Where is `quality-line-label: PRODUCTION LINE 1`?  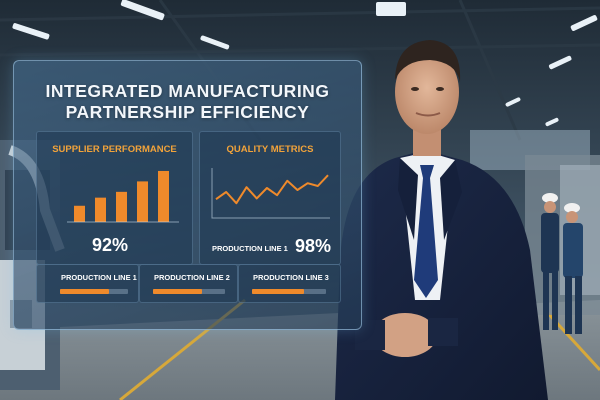
quality-line-label: PRODUCTION LINE 1 is located at coordinates (250, 248).